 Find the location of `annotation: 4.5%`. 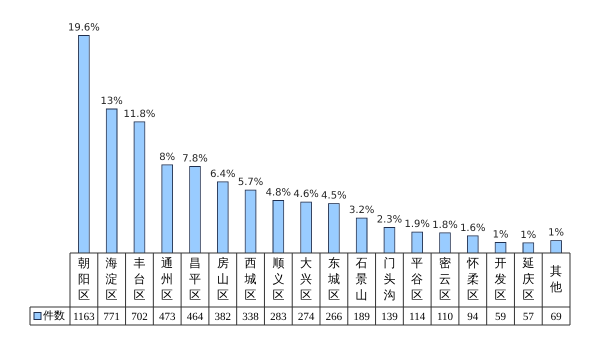

annotation: 4.5% is located at coordinates (334, 196).